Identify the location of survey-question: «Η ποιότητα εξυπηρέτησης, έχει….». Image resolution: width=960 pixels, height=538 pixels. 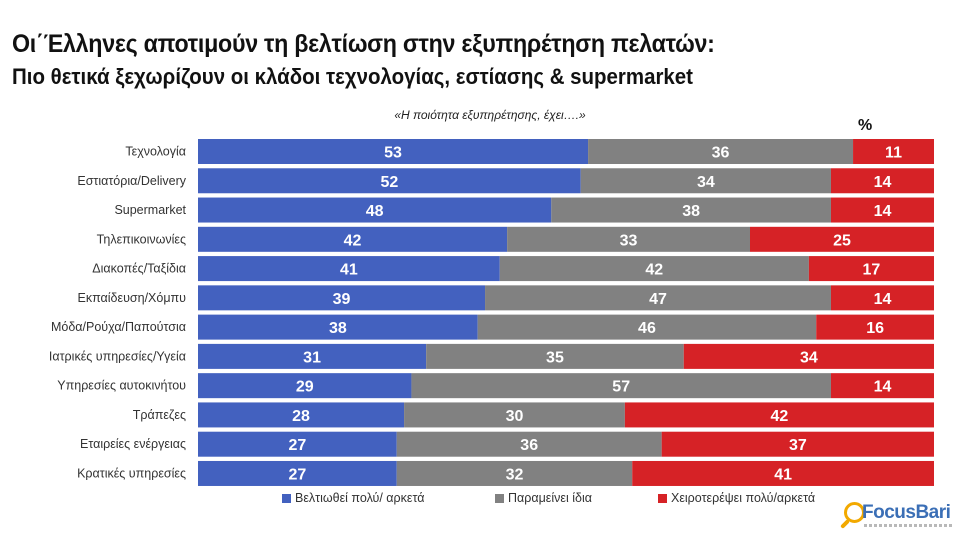
(490, 115).